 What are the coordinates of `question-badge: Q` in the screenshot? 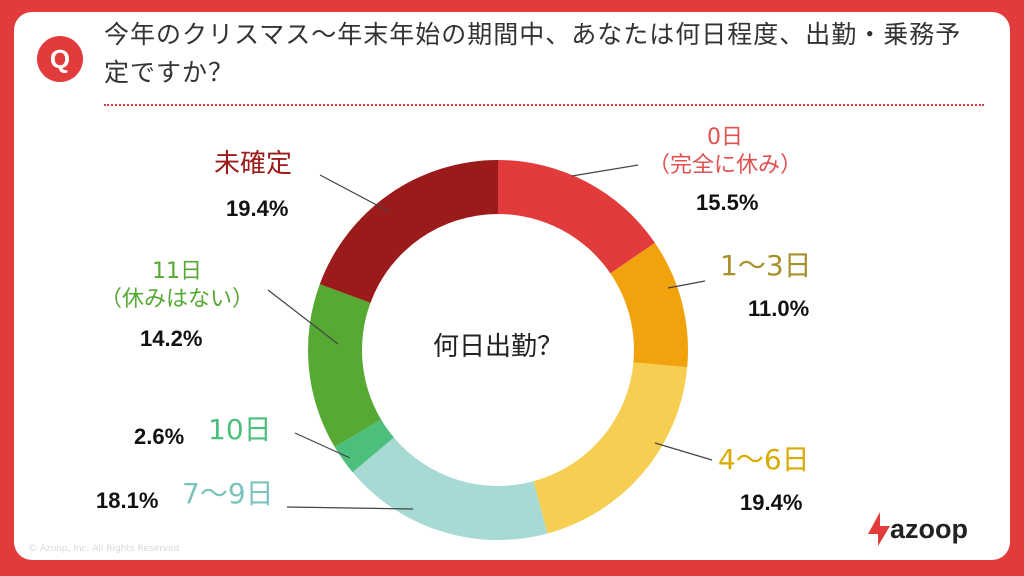 It's located at (60, 59).